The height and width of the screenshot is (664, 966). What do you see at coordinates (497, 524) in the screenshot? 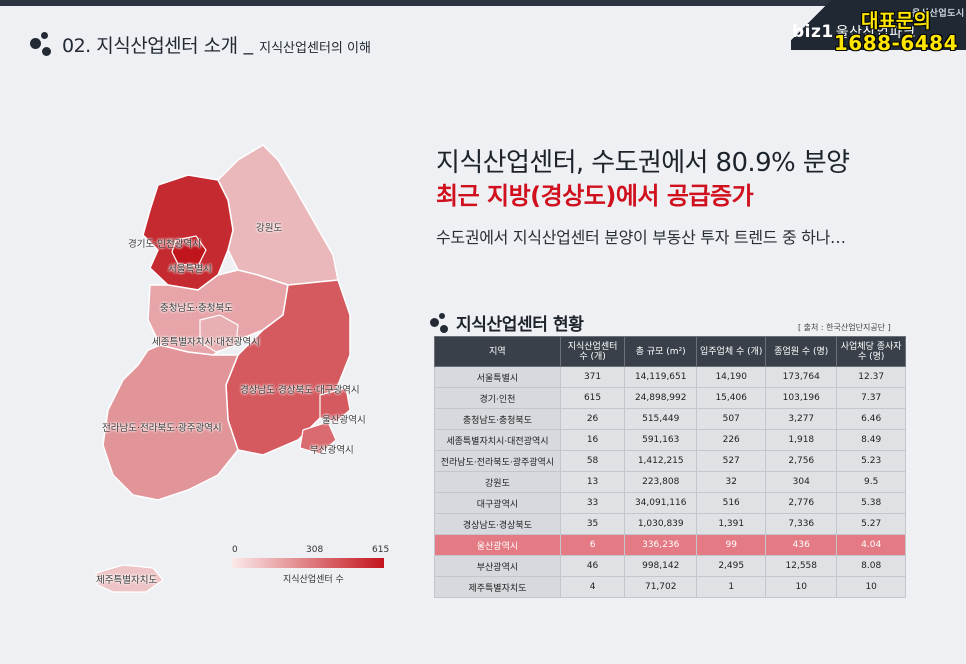
I see `row-region-cell: 경상남도·경상북도` at bounding box center [497, 524].